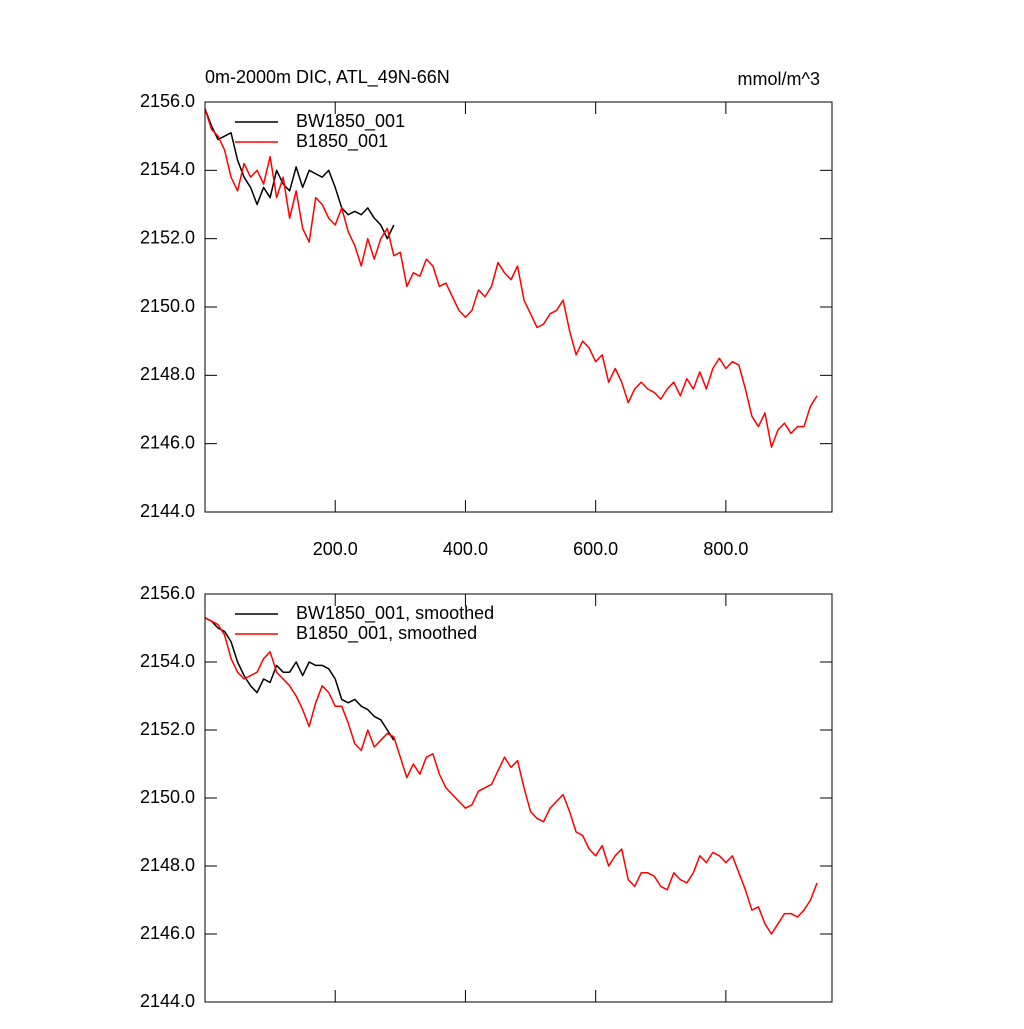 The width and height of the screenshot is (1024, 1029). I want to click on legend-label: B1850_001, so click(342, 141).